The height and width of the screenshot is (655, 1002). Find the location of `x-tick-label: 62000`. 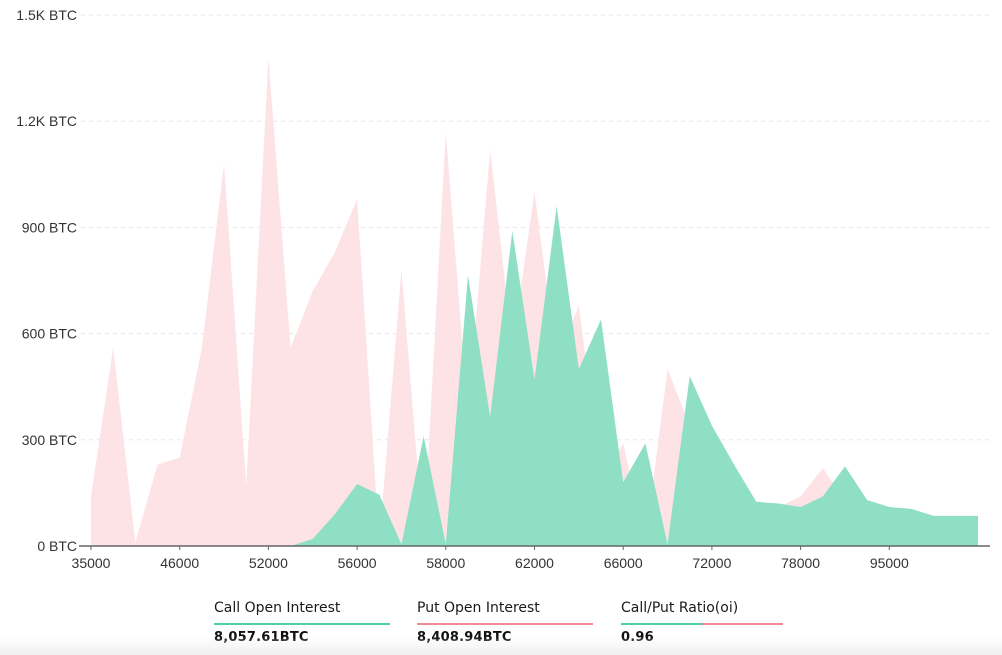

x-tick-label: 62000 is located at coordinates (534, 563).